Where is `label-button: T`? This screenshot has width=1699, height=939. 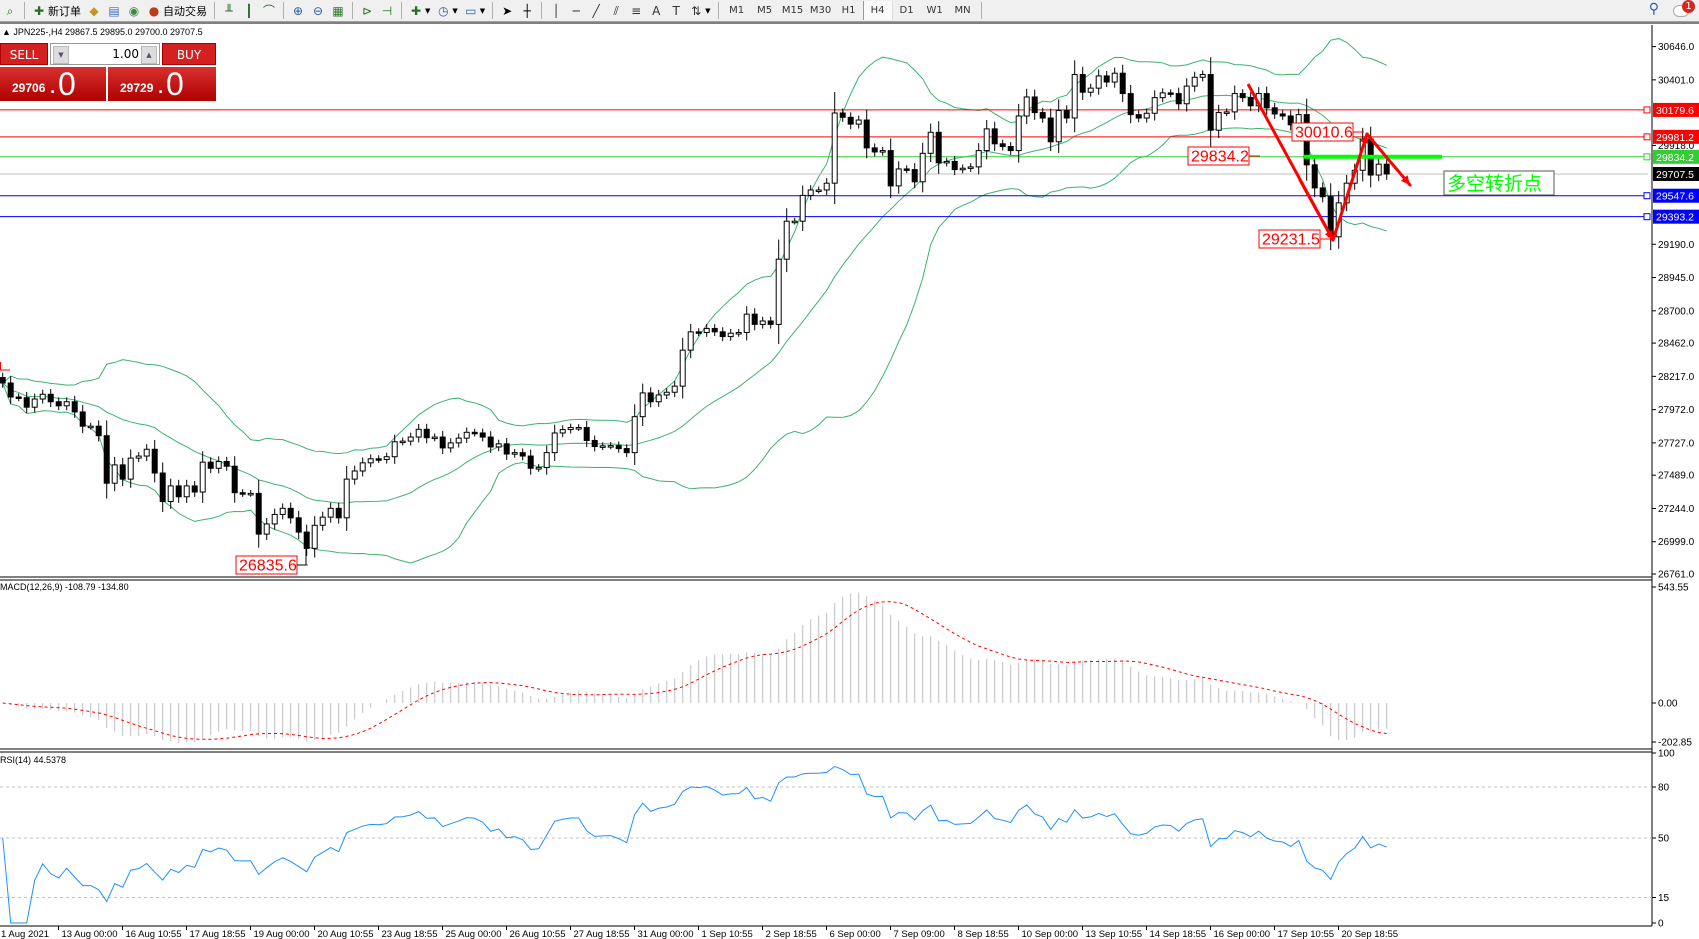
label-button: T is located at coordinates (676, 10).